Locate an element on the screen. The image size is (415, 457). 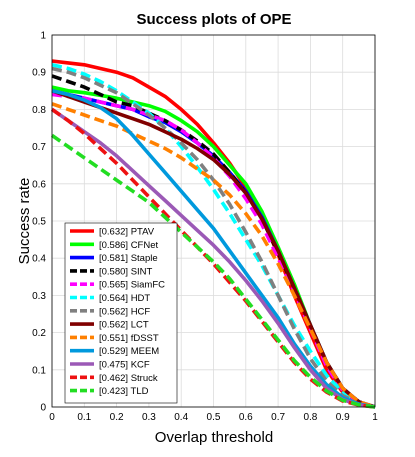
y-tick-labels: 0 0.1 0.2 0.3 0.4 0.5 0.6 0.7 0.8 0.9 1 is located at coordinates (39, 222).